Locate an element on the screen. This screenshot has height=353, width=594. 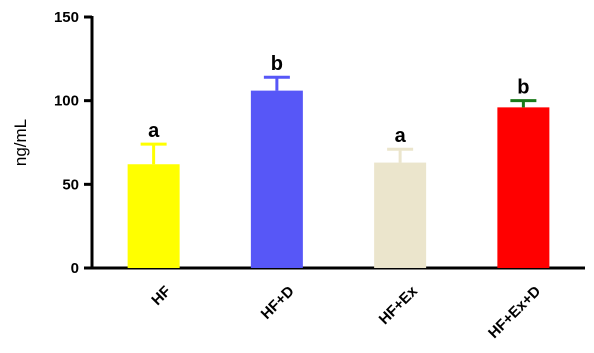
bar-hf-ex is located at coordinates (400, 215).